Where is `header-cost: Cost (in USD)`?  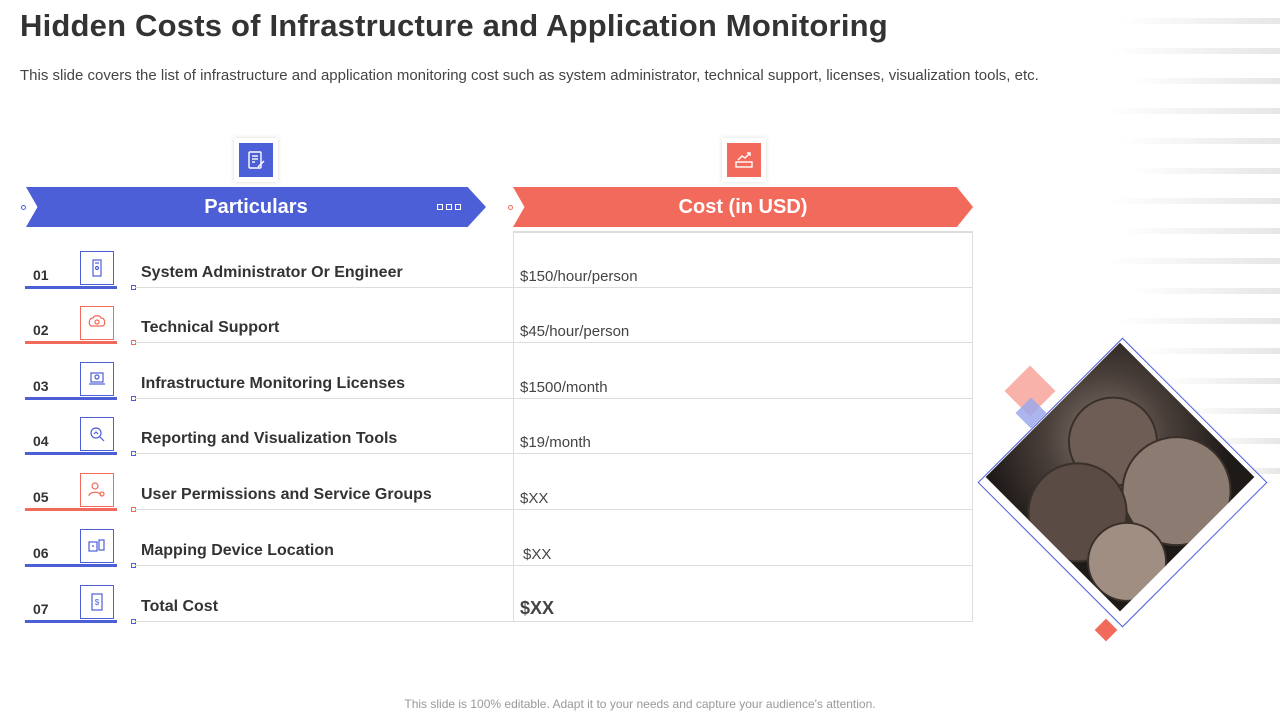 header-cost: Cost (in USD) is located at coordinates (743, 207).